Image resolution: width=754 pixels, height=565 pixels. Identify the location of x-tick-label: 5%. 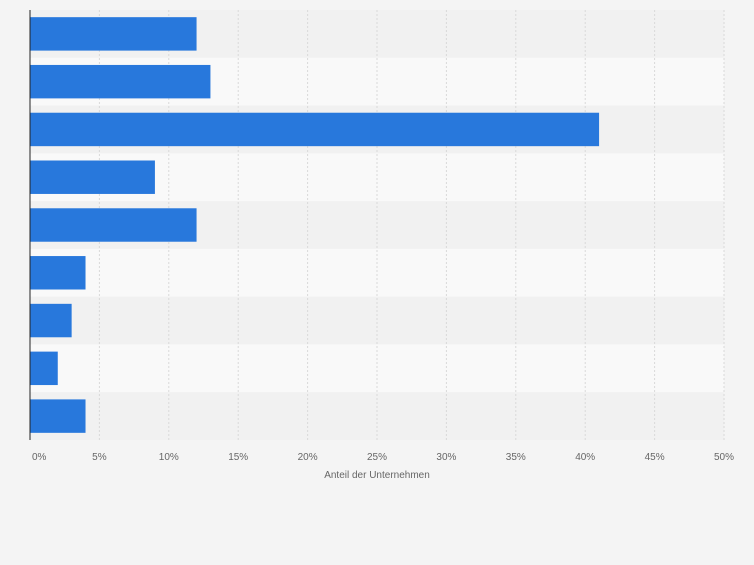
(99, 457).